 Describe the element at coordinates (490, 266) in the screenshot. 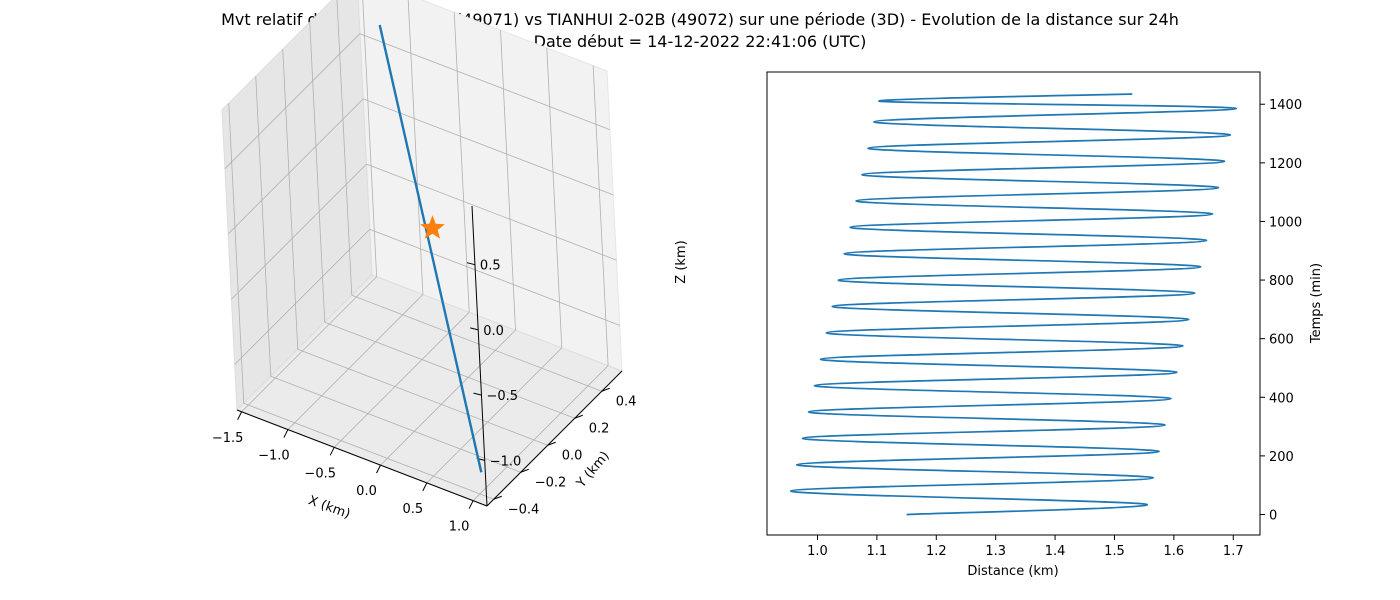

I see `z-tick-label: 0.5` at that location.